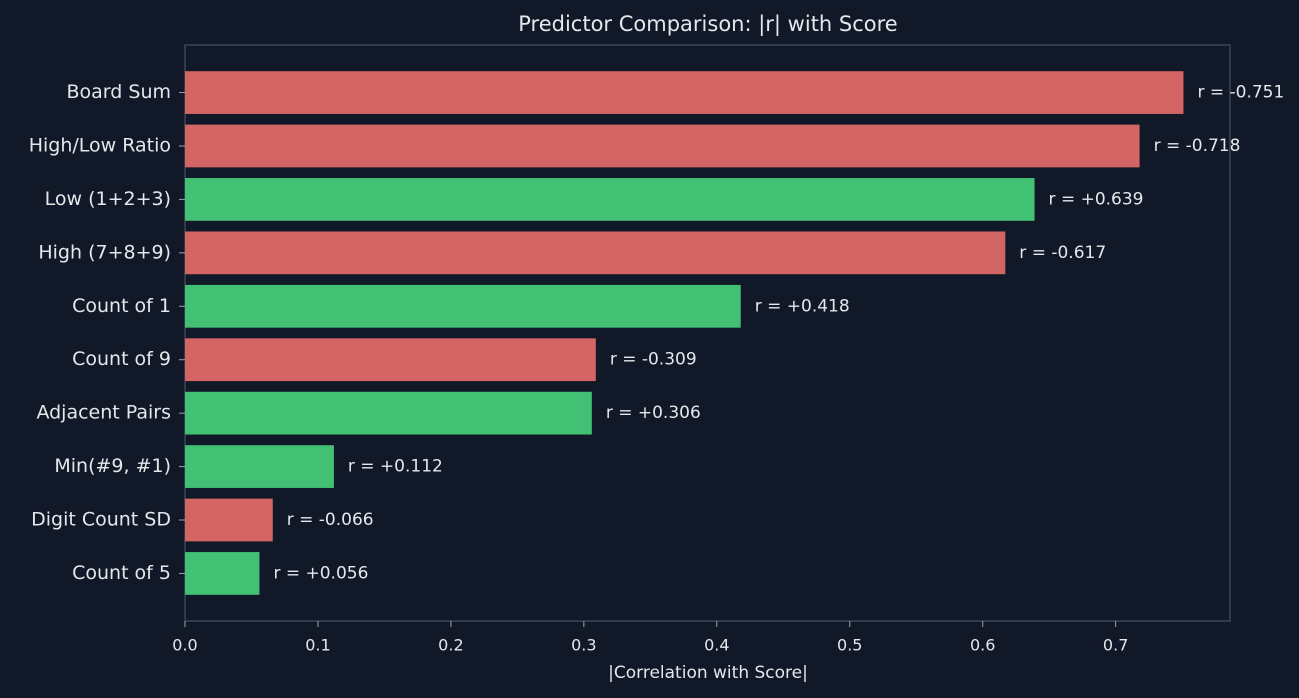 This screenshot has width=1299, height=698. What do you see at coordinates (119, 92) in the screenshot?
I see `y-tick-label: Board Sum` at bounding box center [119, 92].